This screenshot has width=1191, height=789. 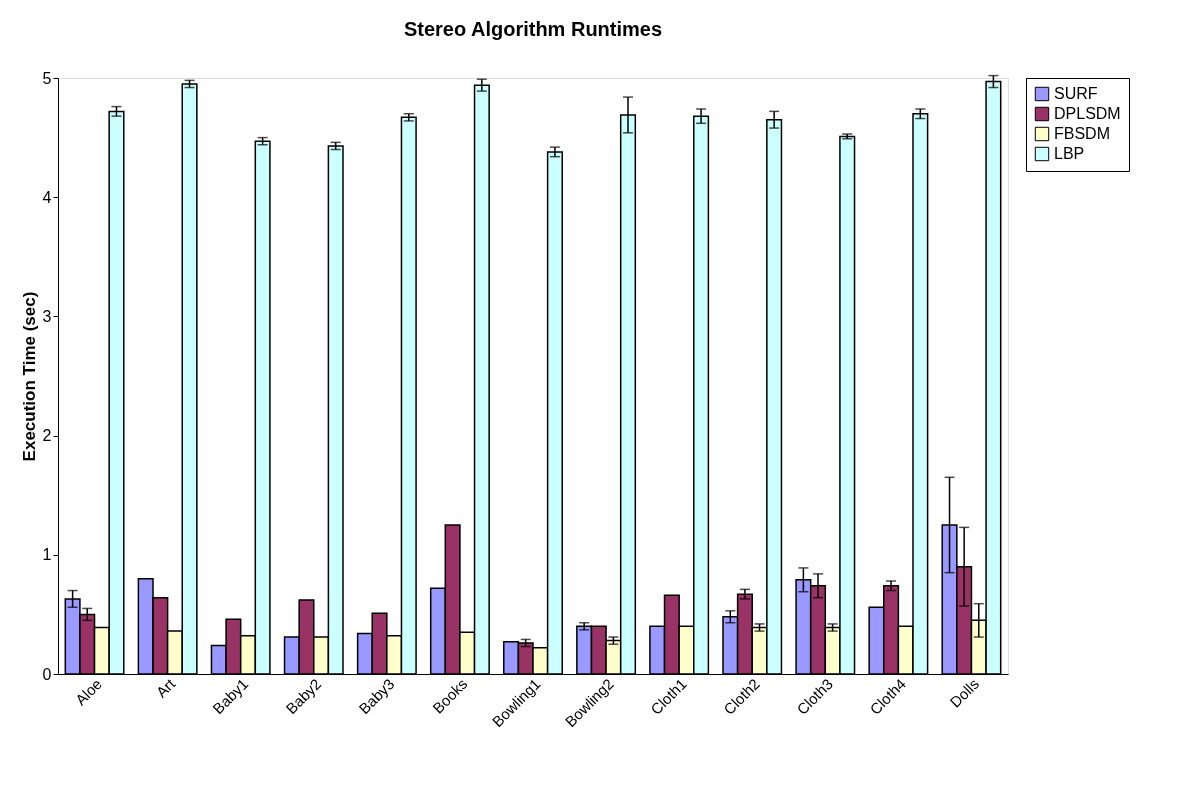 I want to click on y-tick-label: 4, so click(x=47, y=197).